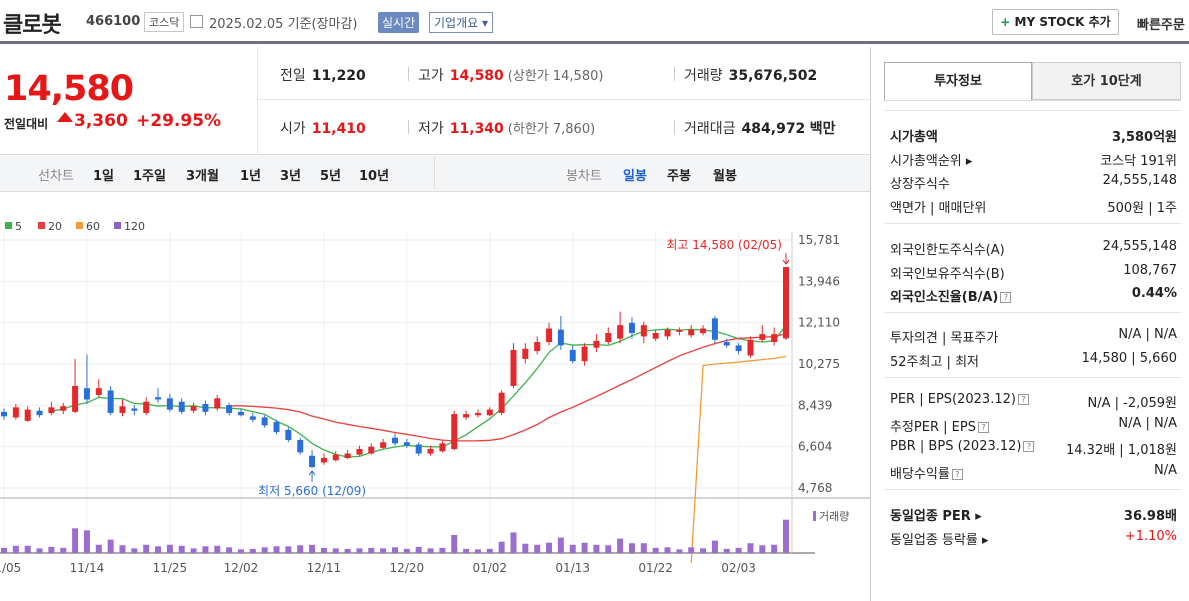 The image size is (1189, 601). I want to click on legend-swatch-ma5, so click(8, 225).